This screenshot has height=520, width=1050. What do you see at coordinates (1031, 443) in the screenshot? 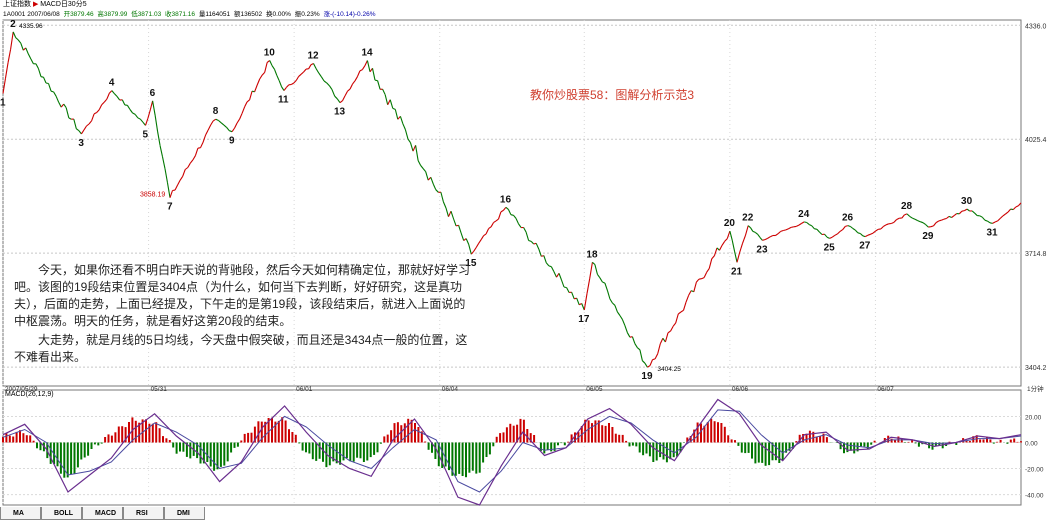
I see `macd-tick-label: 0.00` at bounding box center [1031, 443].